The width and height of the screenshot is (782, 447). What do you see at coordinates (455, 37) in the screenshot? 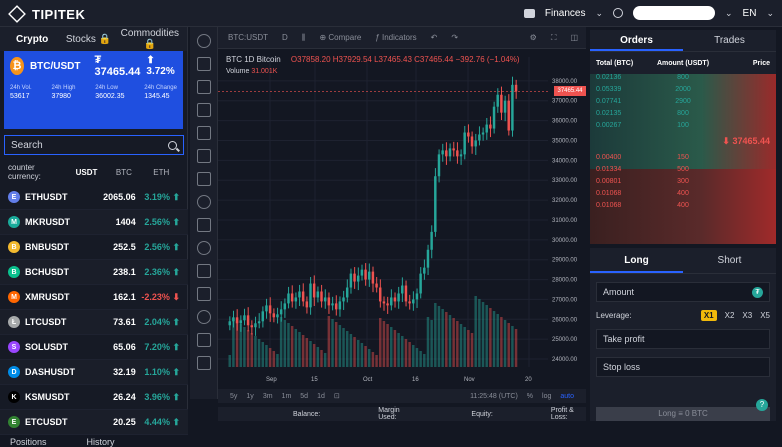
I see `redo-icon: ↷` at bounding box center [455, 37].